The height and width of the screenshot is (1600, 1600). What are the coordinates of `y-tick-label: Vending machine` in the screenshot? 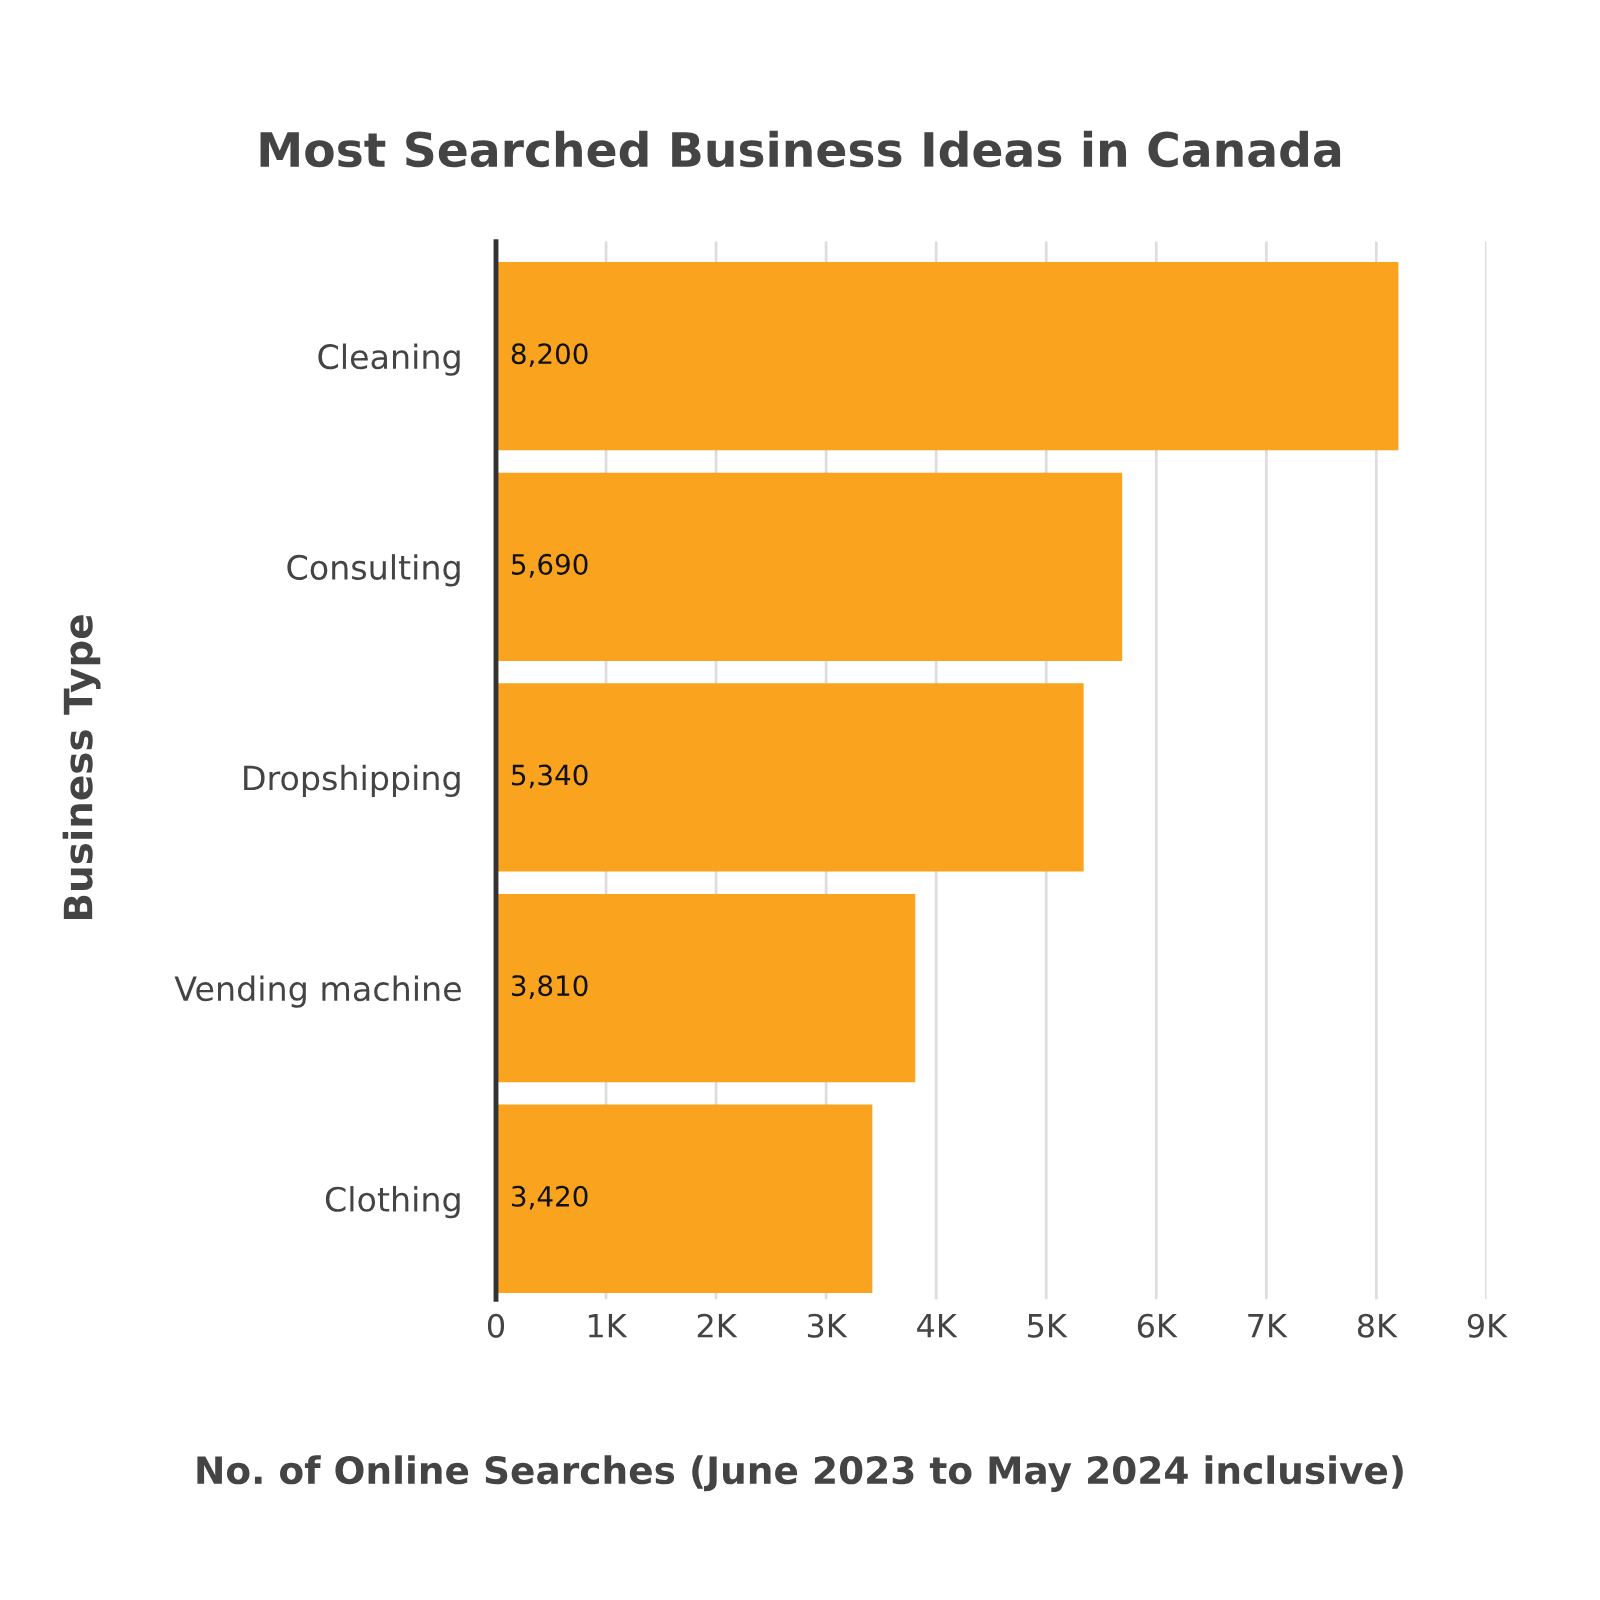 It's located at (317, 991).